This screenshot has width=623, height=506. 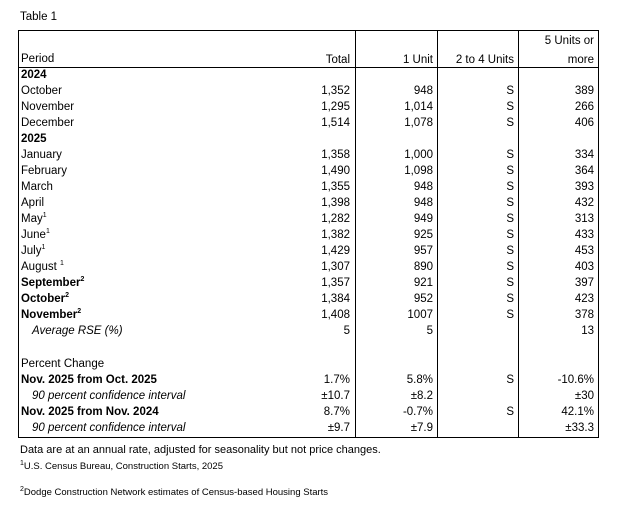 I want to click on row-label: November, so click(x=47, y=107).